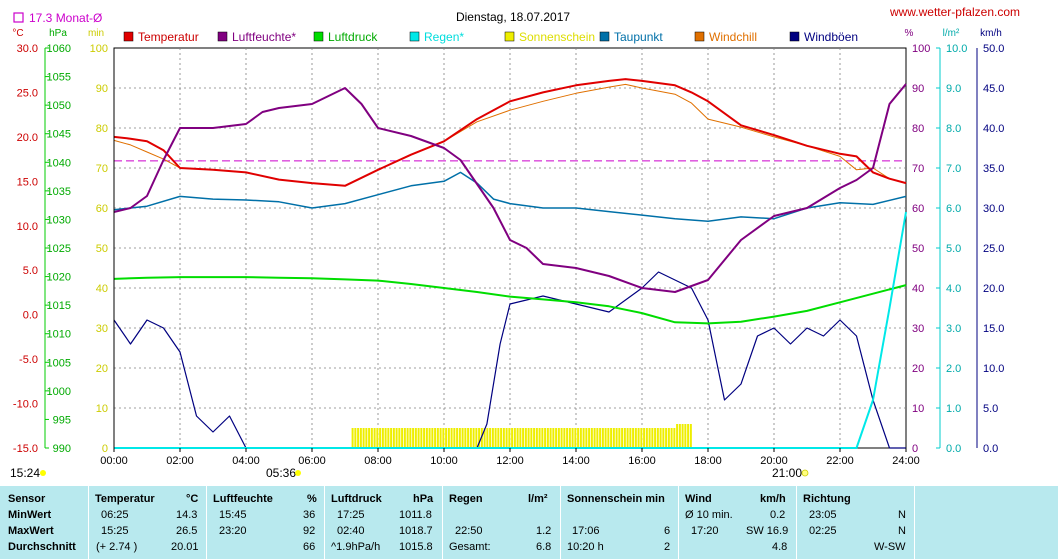 Image resolution: width=1058 pixels, height=559 pixels. What do you see at coordinates (416, 531) in the screenshot?
I see `press-value: 1018.7` at bounding box center [416, 531].